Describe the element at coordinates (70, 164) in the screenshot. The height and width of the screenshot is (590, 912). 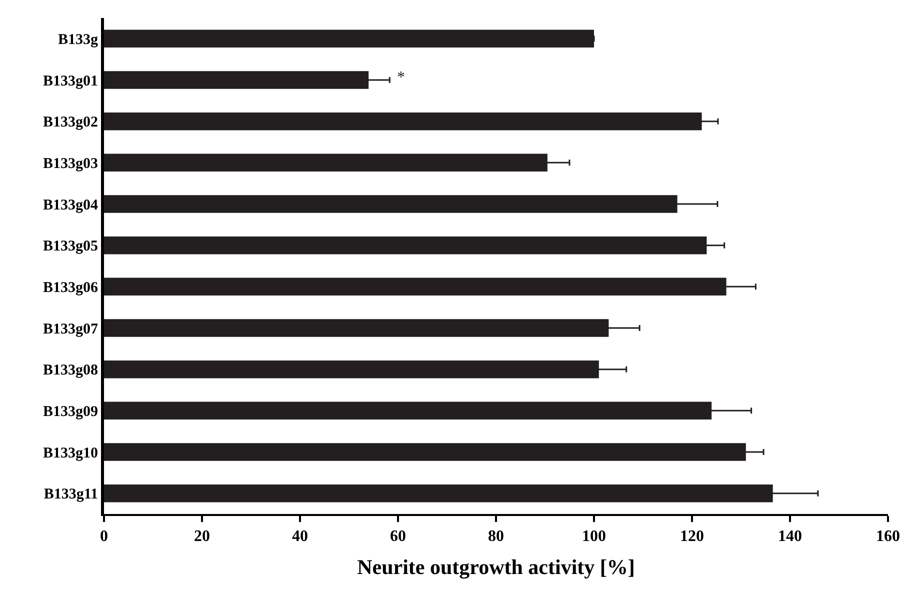
I see `y-tick-label: B133g03` at that location.